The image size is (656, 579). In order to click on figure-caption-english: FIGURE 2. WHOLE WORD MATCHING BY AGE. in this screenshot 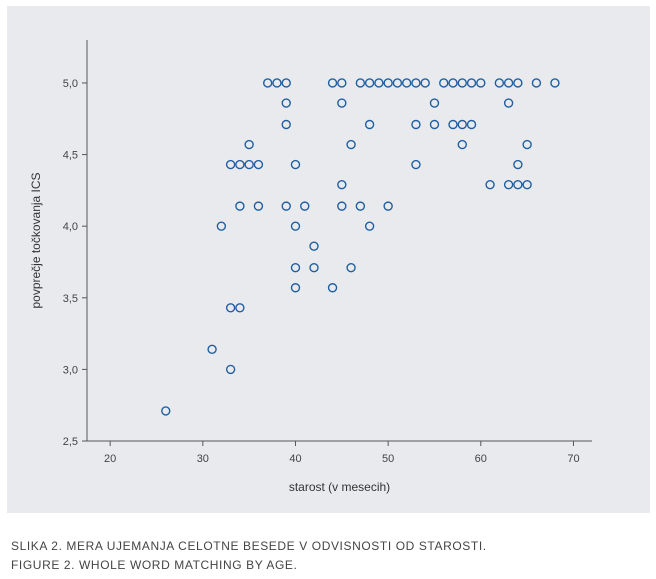, I will do `click(154, 565)`.